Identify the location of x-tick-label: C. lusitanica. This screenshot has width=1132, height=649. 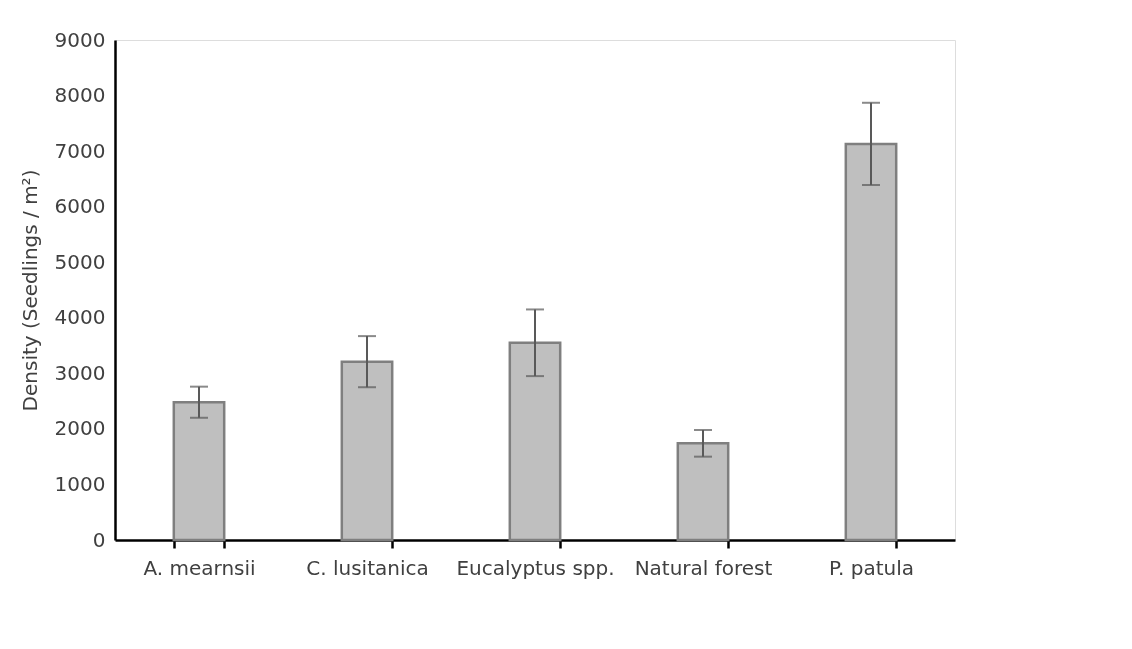
(367, 567).